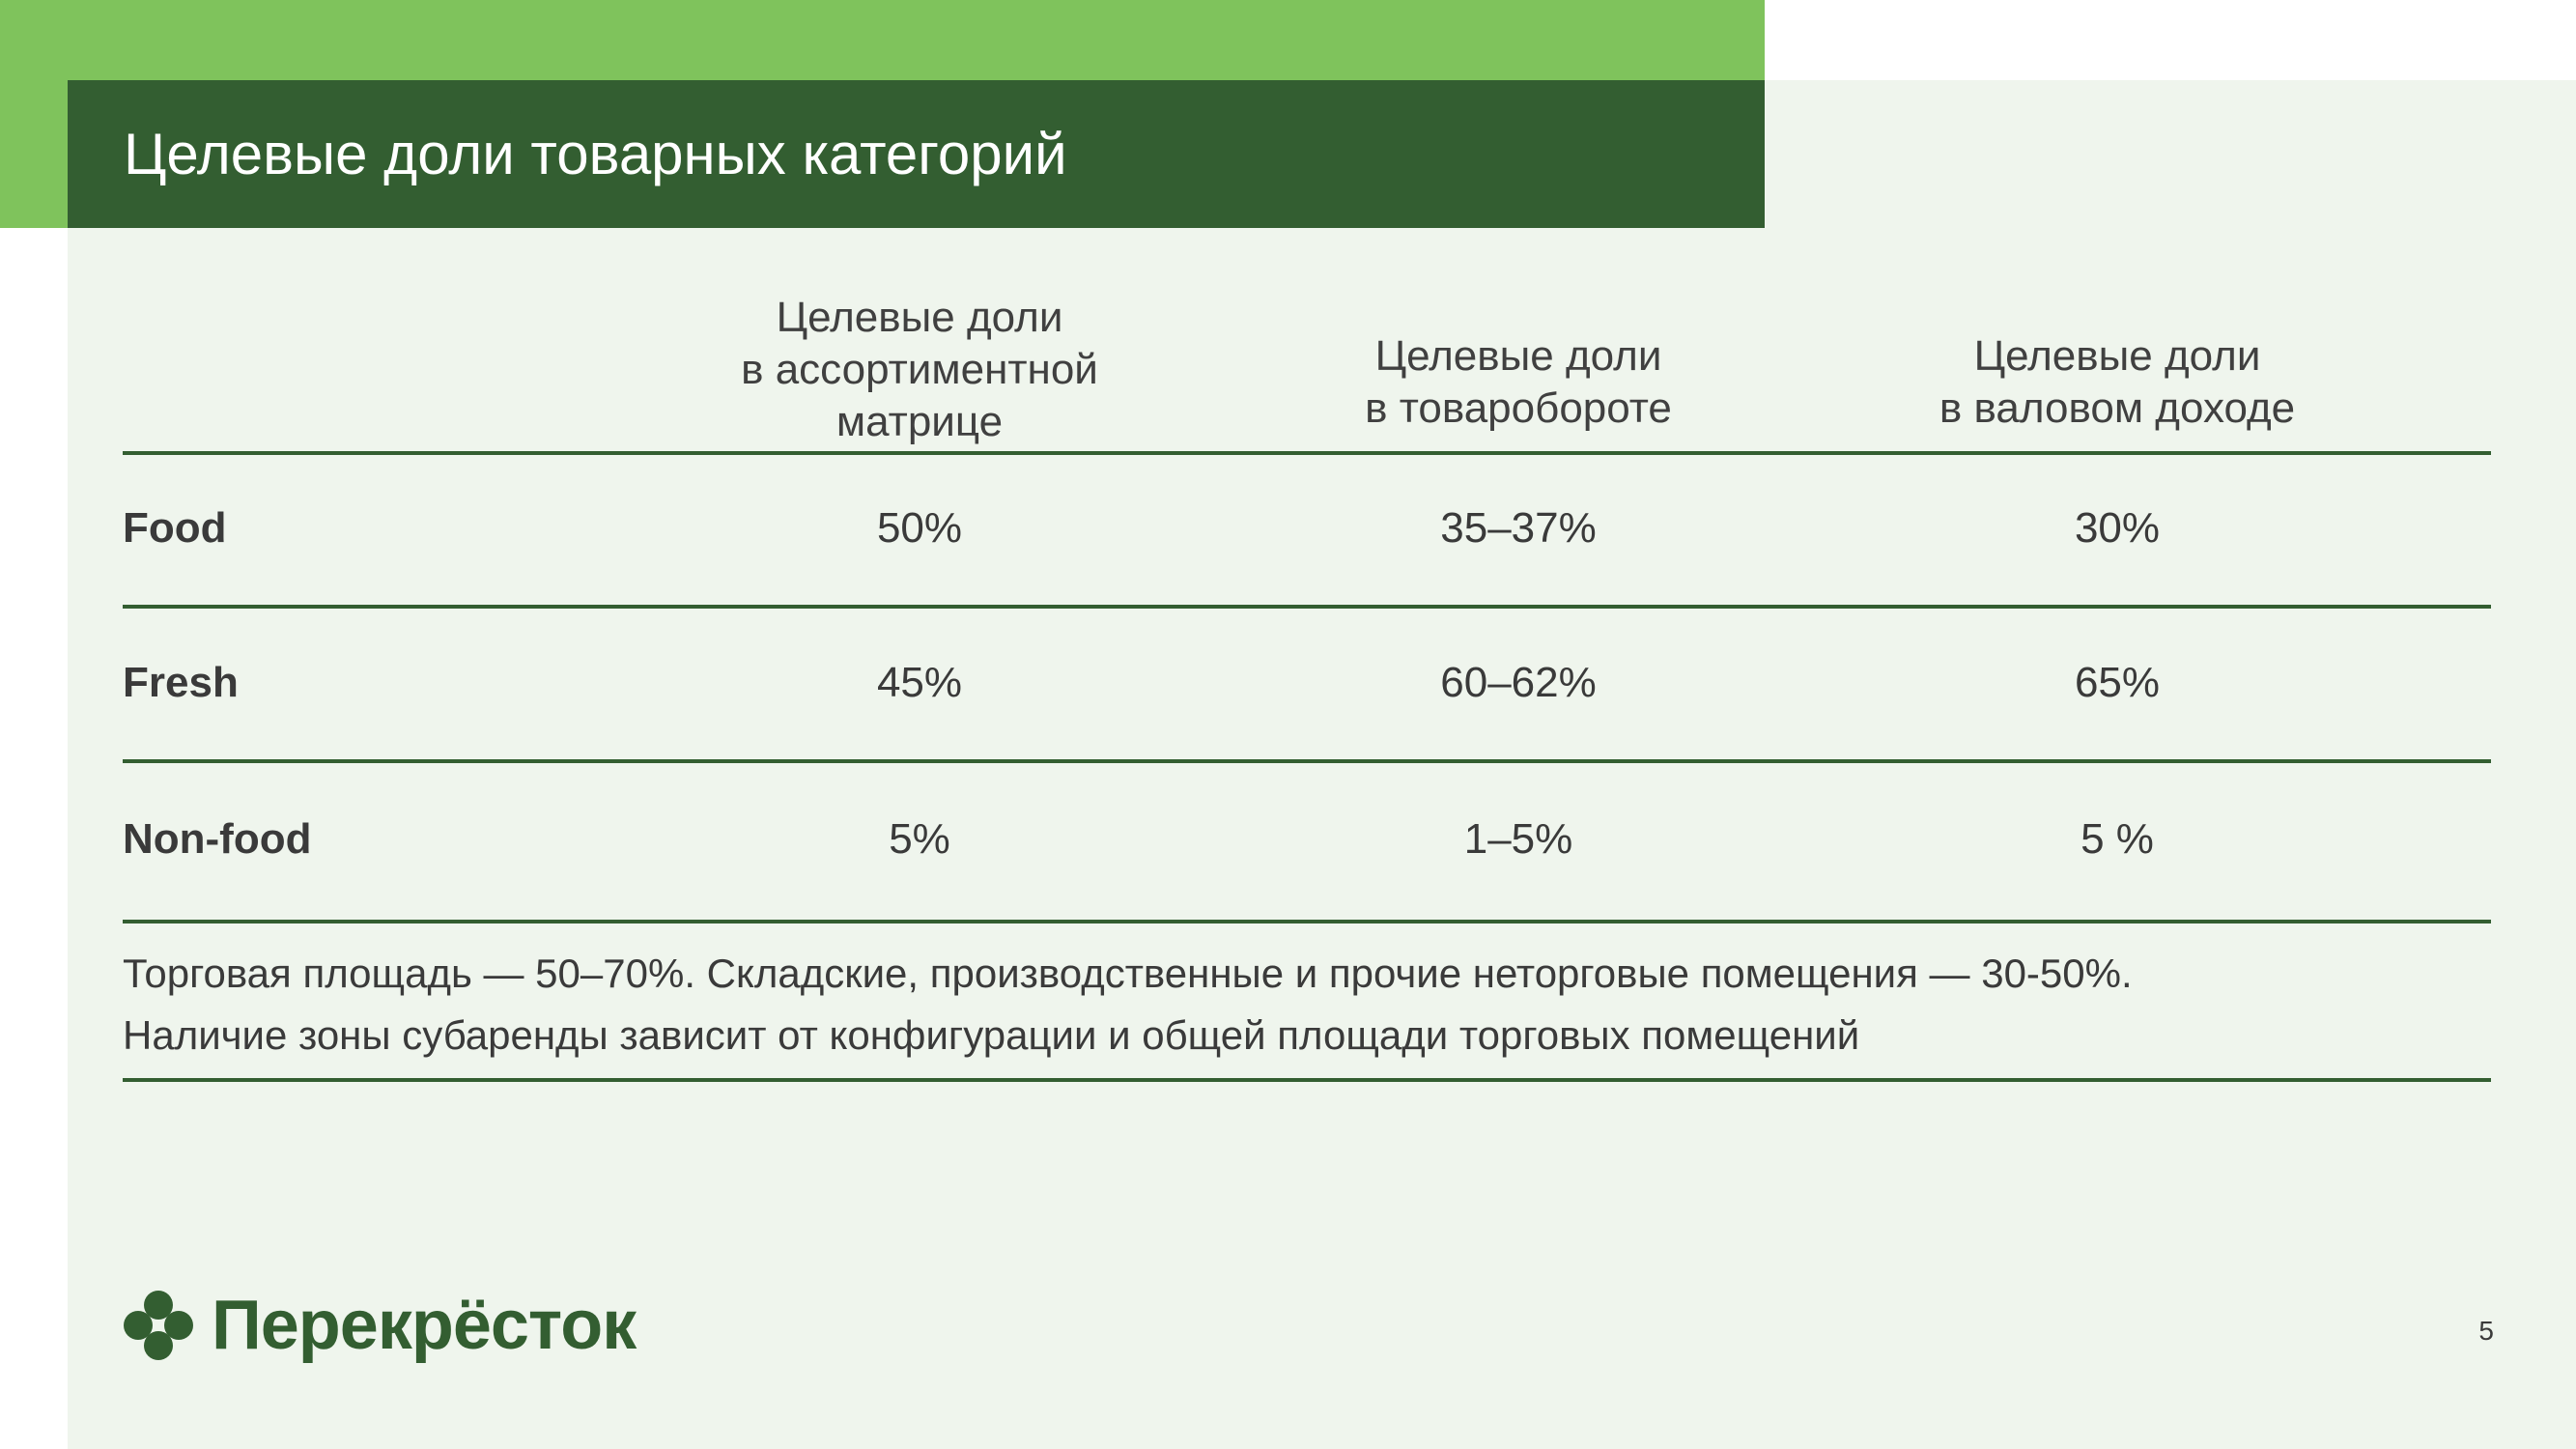 The image size is (2576, 1449). Describe the element at coordinates (919, 369) in the screenshot. I see `column-header-assortment: Целевые доли в ассортиментной матрице` at that location.